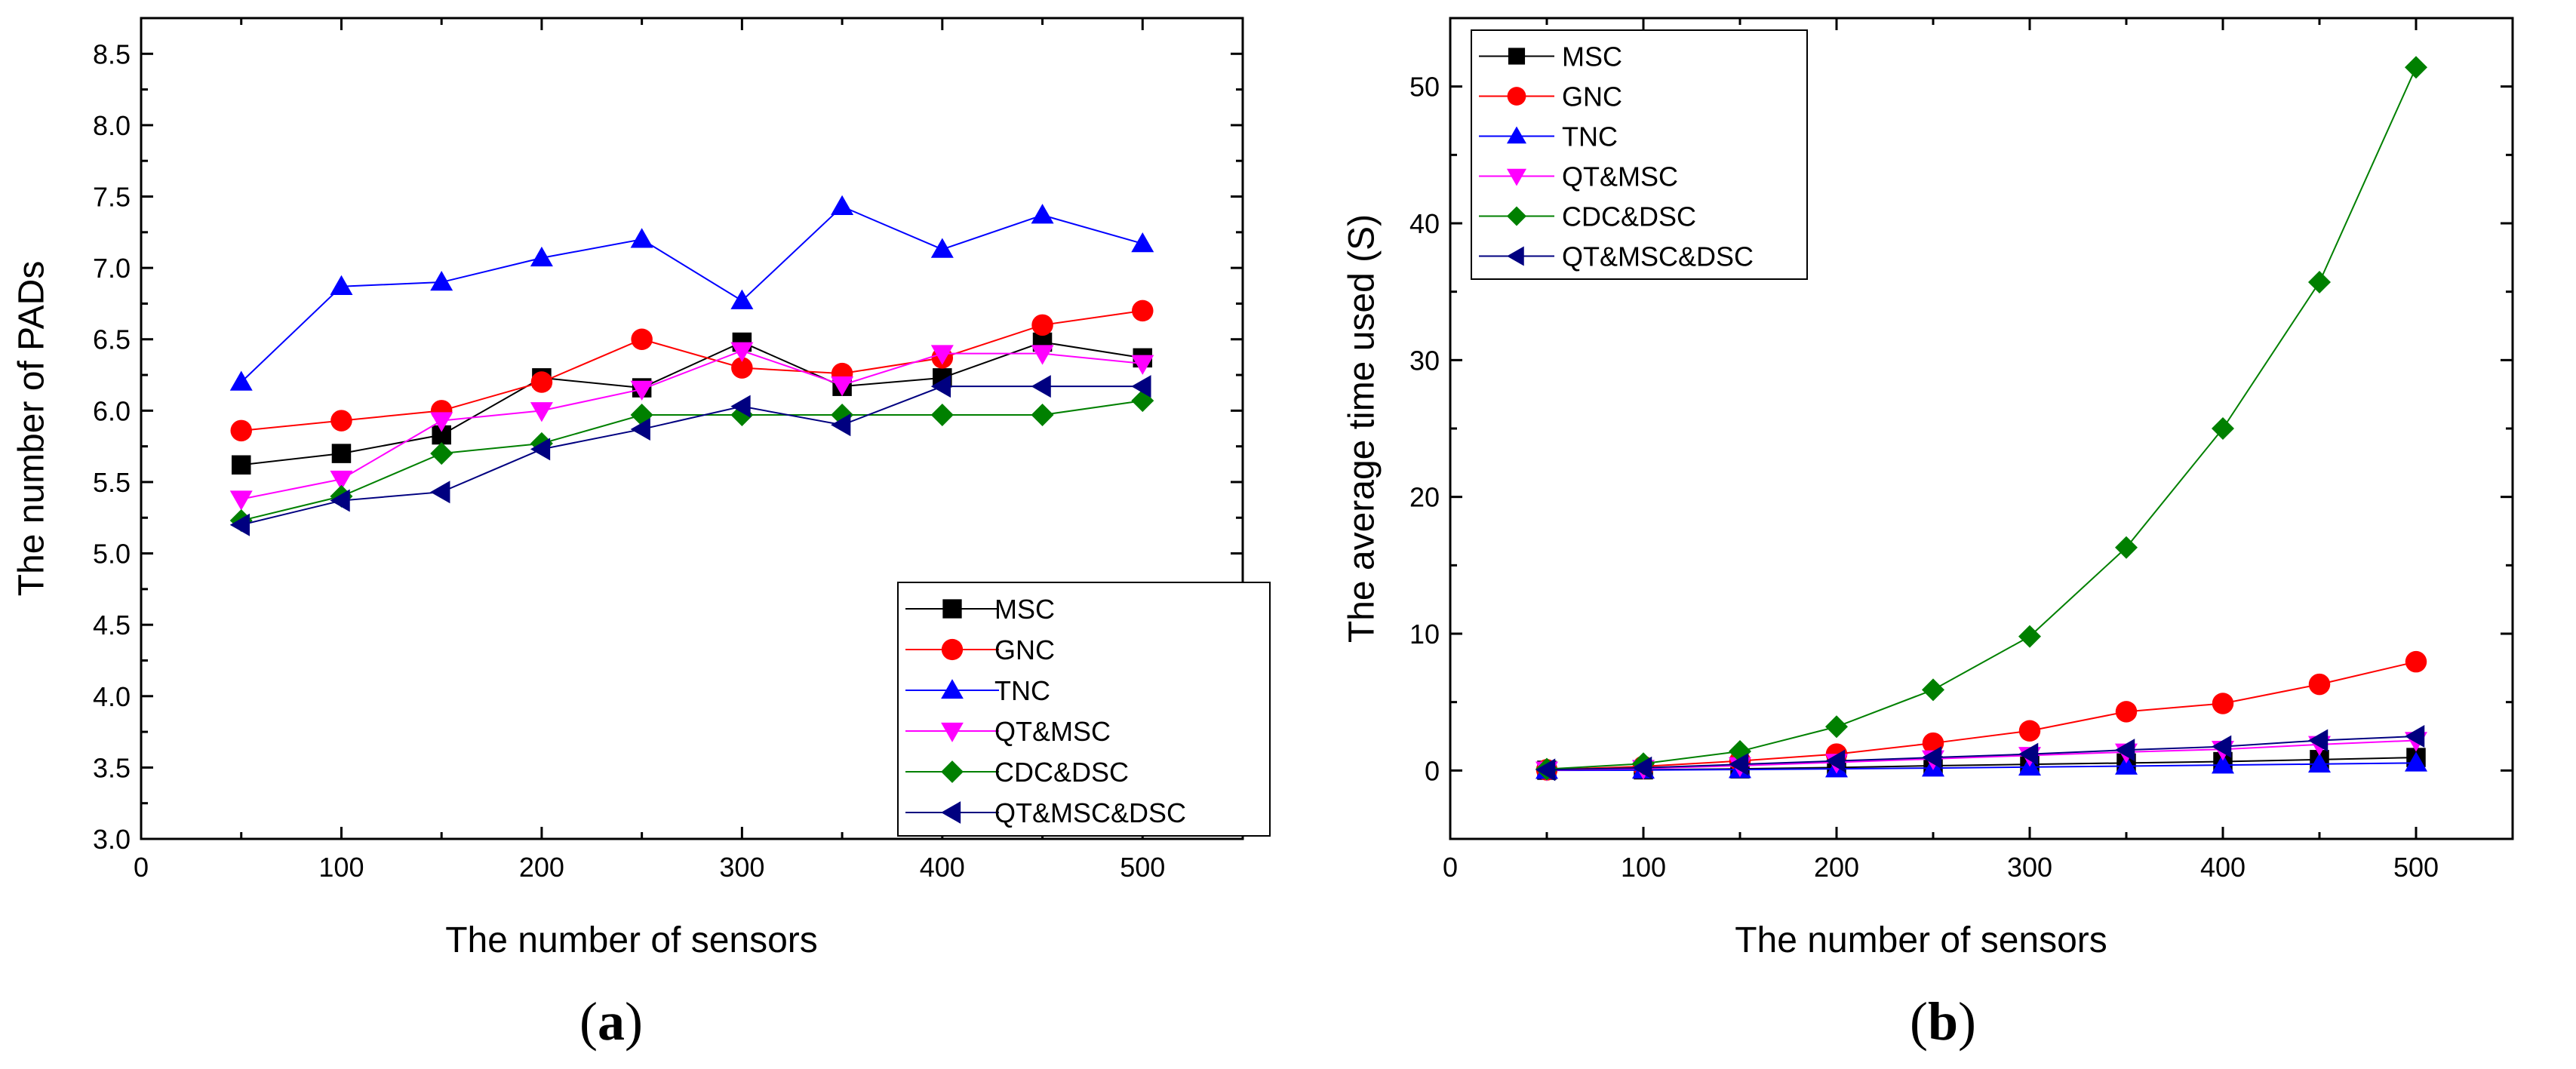 The height and width of the screenshot is (1069, 2576). I want to click on y-tick-label: 8.0, so click(112, 125).